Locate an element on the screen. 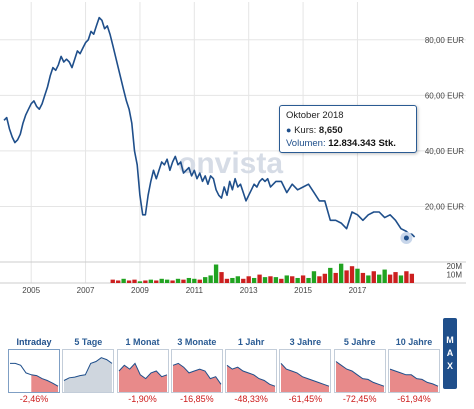 This screenshot has height=409, width=474. timeframe-3-monate: 3 Monate -16,85% is located at coordinates (196, 371).